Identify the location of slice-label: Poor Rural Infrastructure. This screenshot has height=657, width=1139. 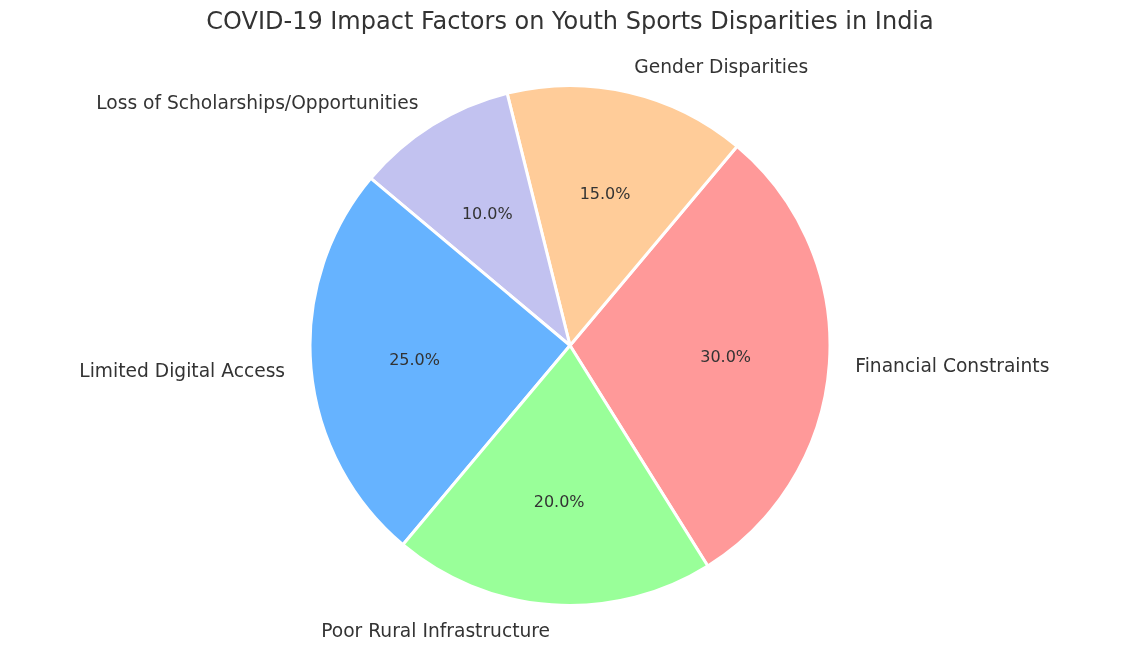
(436, 631).